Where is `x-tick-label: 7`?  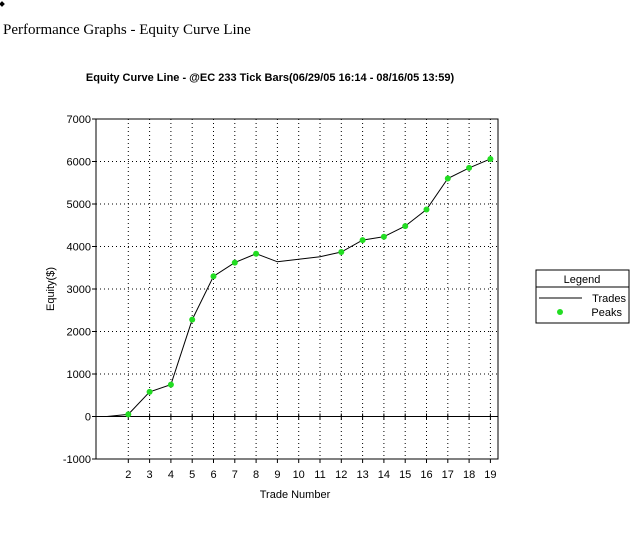 x-tick-label: 7 is located at coordinates (235, 475).